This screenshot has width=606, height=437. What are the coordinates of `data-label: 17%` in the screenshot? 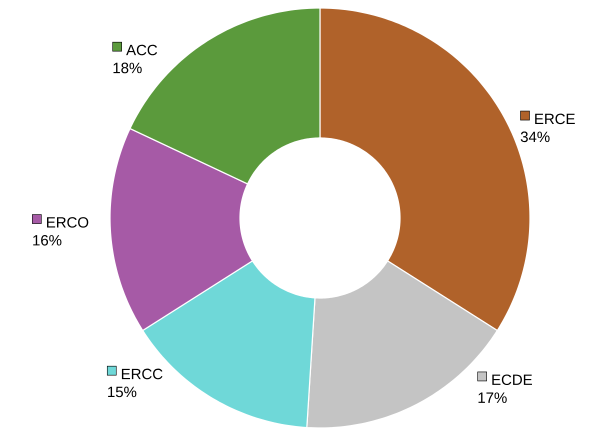 It's located at (492, 397).